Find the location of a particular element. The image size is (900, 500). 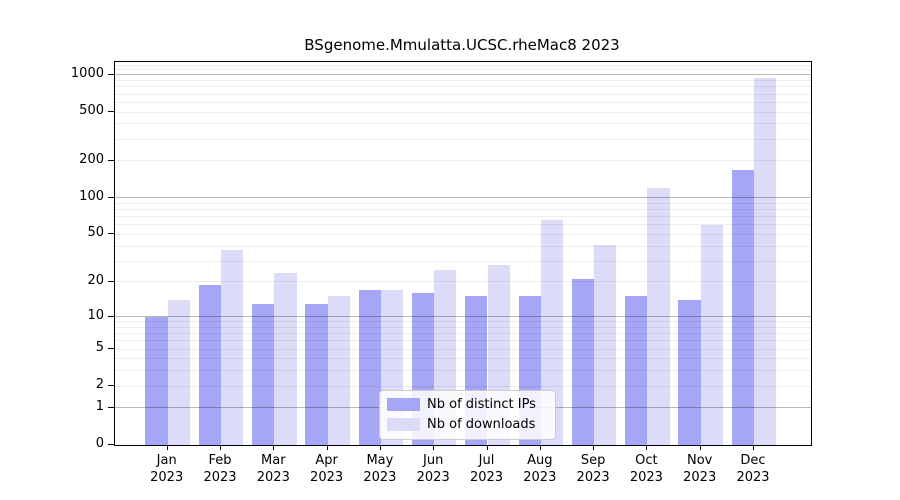

x-tick-month: Apr is located at coordinates (326, 460).